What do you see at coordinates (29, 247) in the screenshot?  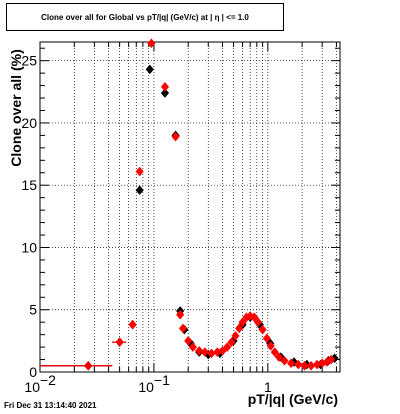 I see `y-tick-label: 10` at bounding box center [29, 247].